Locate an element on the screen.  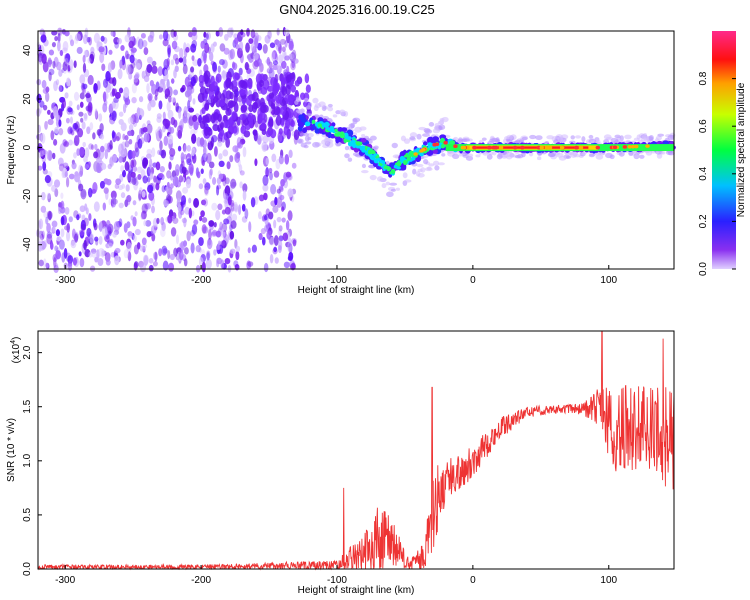
y-tick-label: 0 is located at coordinates (27, 147).